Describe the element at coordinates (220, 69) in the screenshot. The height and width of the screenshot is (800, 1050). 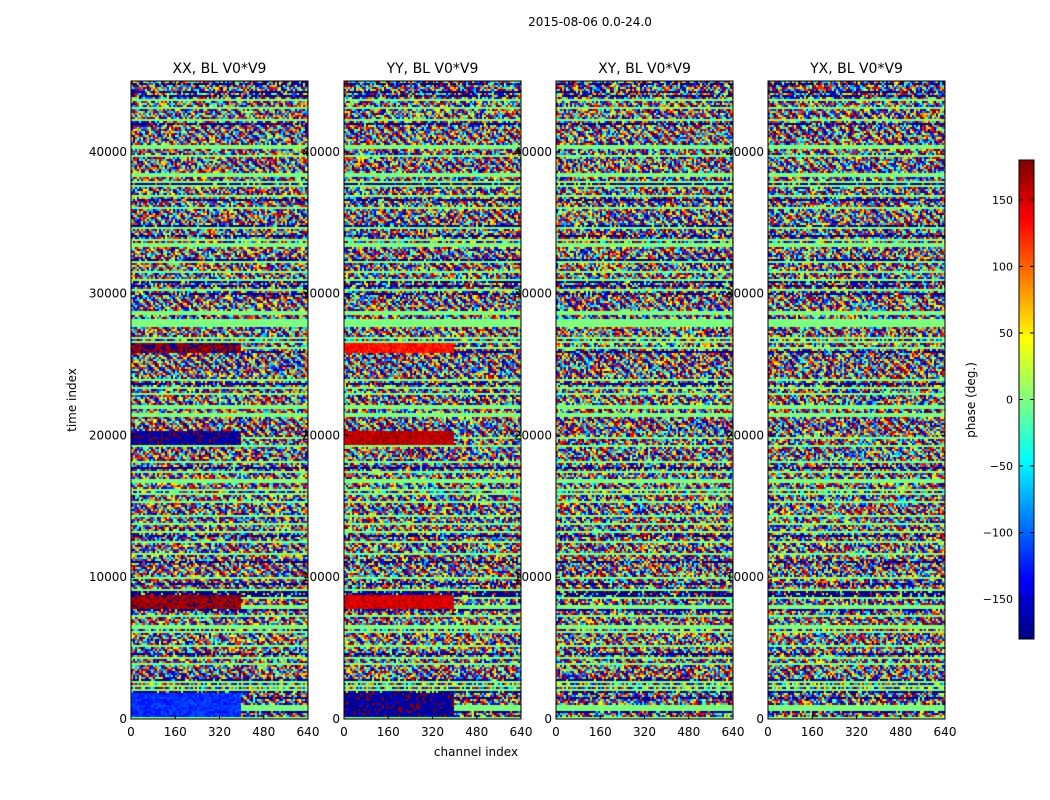
I see `panel-title: XX, BL V0*V9` at that location.